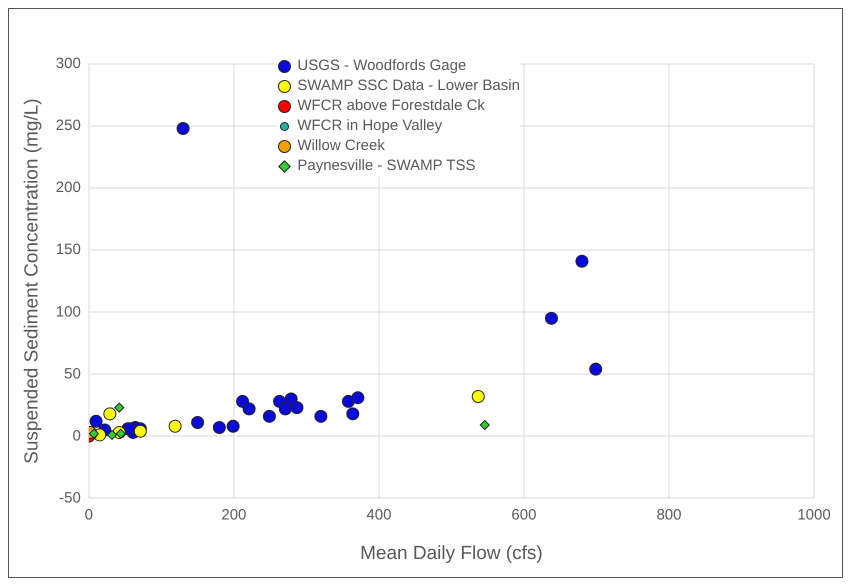  What do you see at coordinates (814, 515) in the screenshot?
I see `x-tick-label: 1000` at bounding box center [814, 515].